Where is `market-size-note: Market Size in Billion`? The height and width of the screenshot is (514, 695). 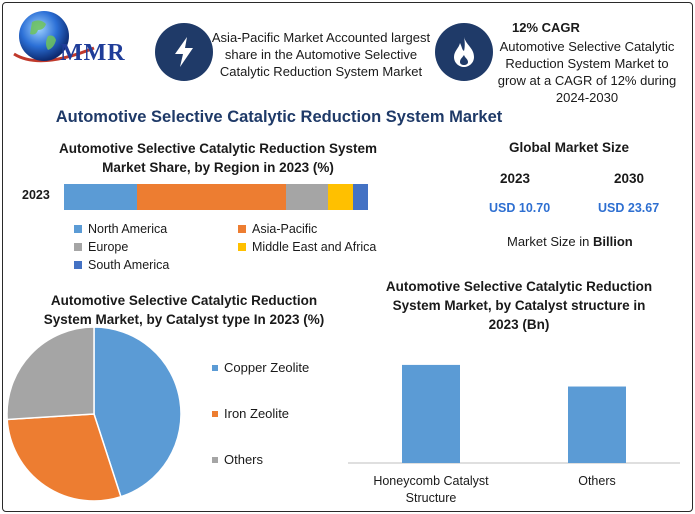
market-size-note: Market Size in Billion is located at coordinates (570, 241).